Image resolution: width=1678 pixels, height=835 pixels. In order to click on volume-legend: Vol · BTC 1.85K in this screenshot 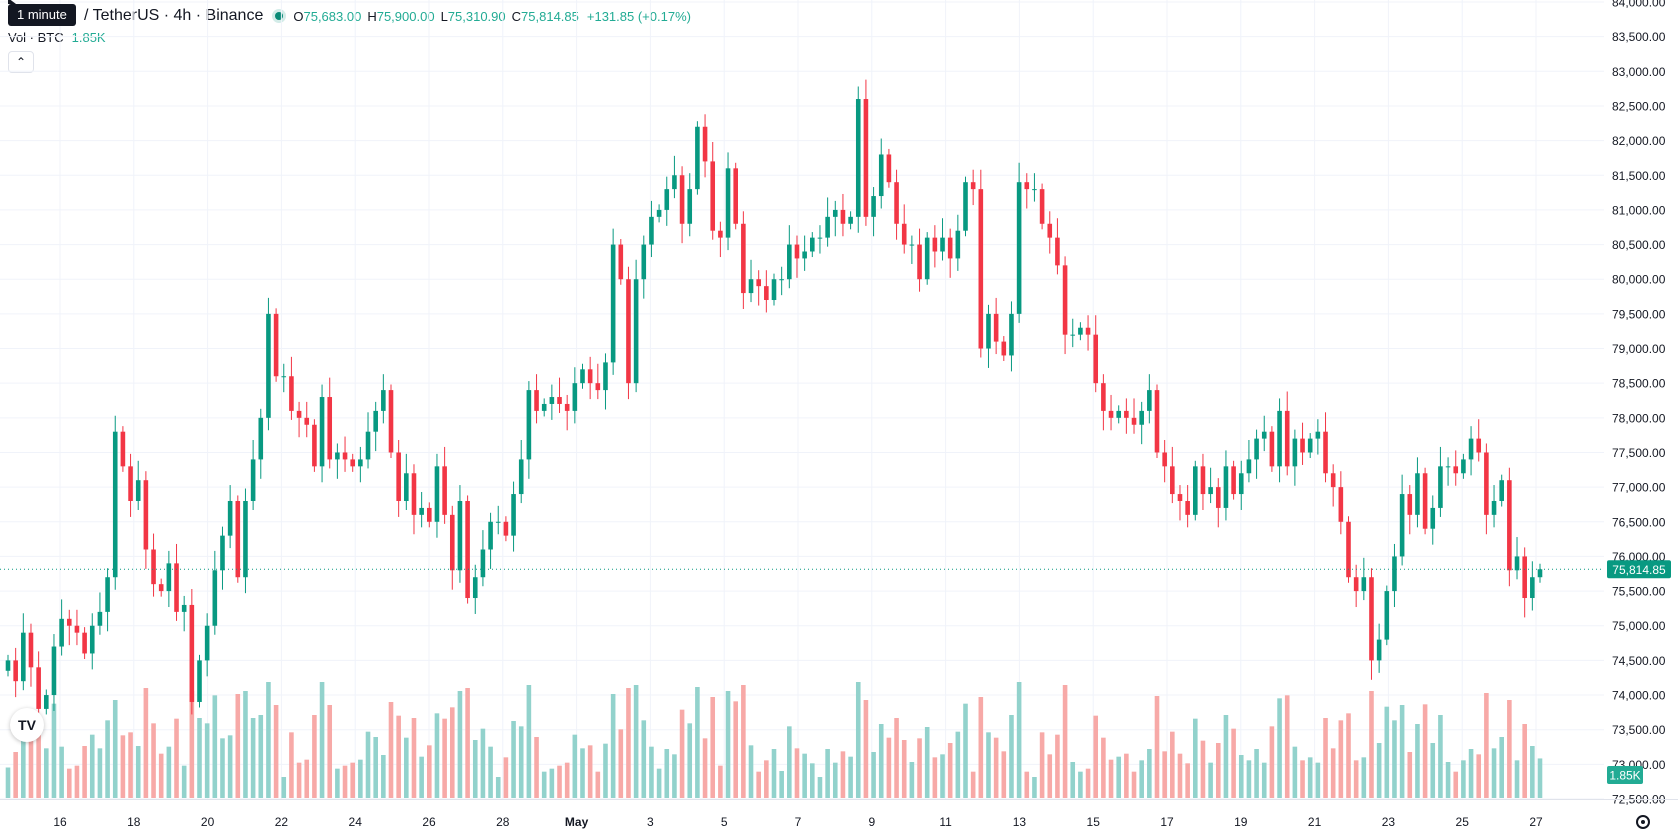, I will do `click(57, 37)`.